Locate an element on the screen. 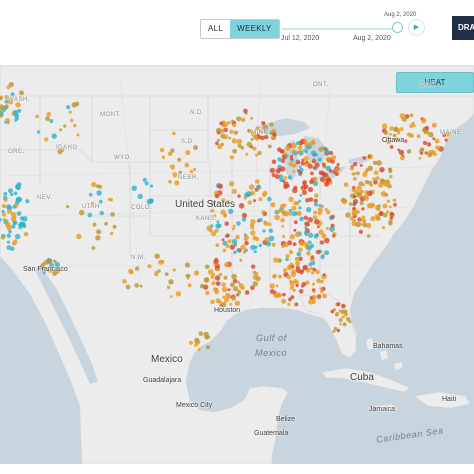 The height and width of the screenshot is (474, 474). heat-toggle-button: HEAT is located at coordinates (435, 82).